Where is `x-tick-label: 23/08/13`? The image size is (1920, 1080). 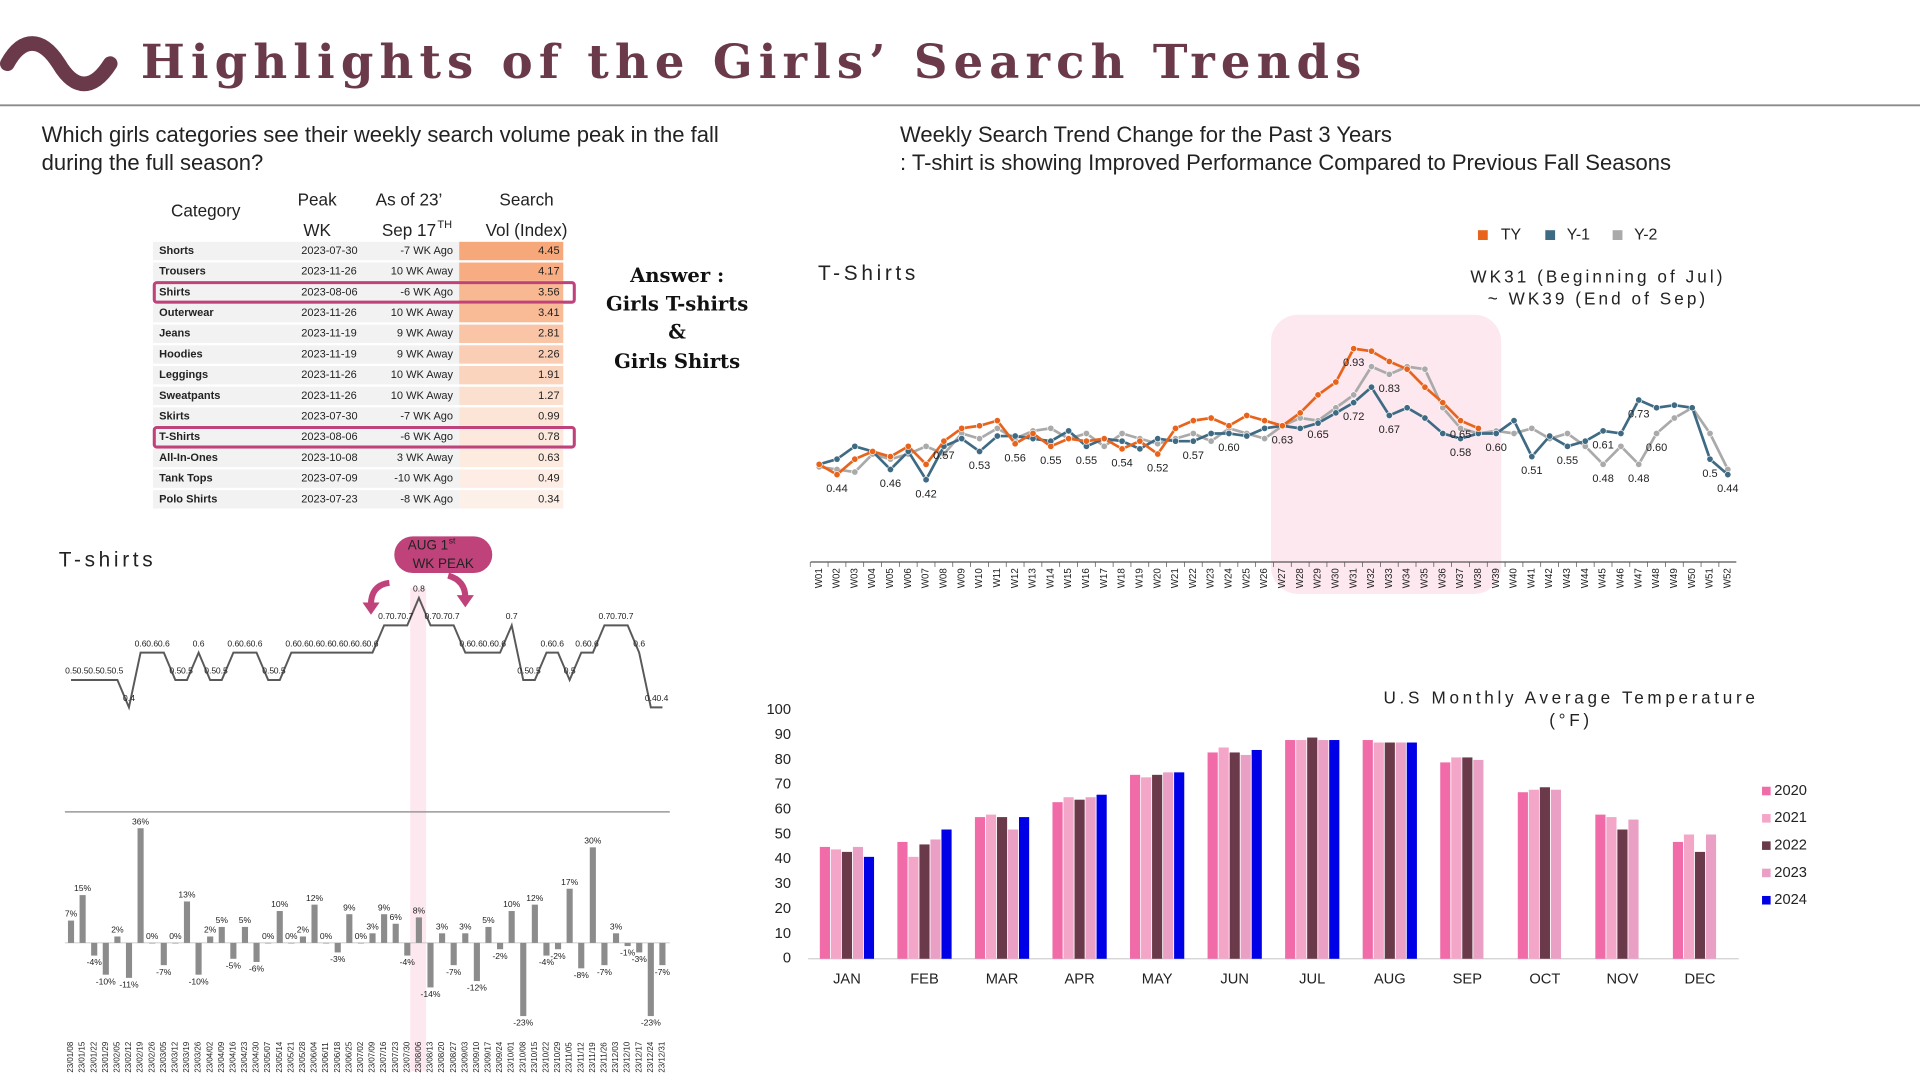 x-tick-label: 23/08/13 is located at coordinates (430, 1056).